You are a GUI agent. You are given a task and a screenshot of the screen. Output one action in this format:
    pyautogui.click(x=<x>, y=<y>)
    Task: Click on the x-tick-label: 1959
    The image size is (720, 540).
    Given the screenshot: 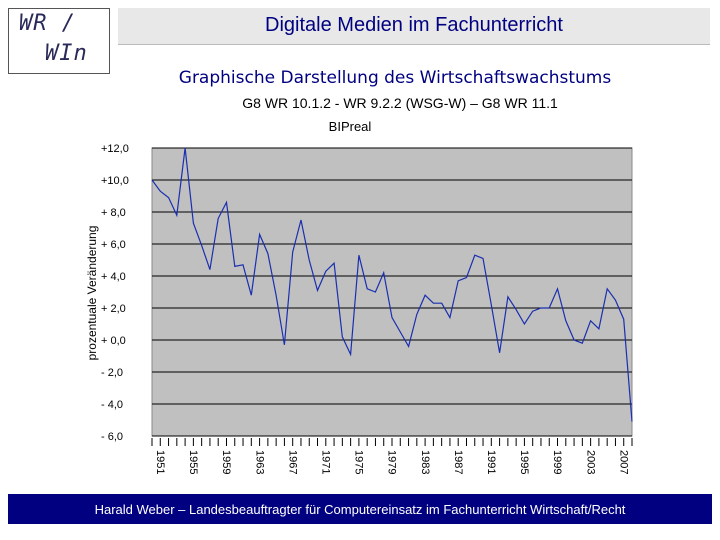 What is the action you would take?
    pyautogui.click(x=226, y=462)
    